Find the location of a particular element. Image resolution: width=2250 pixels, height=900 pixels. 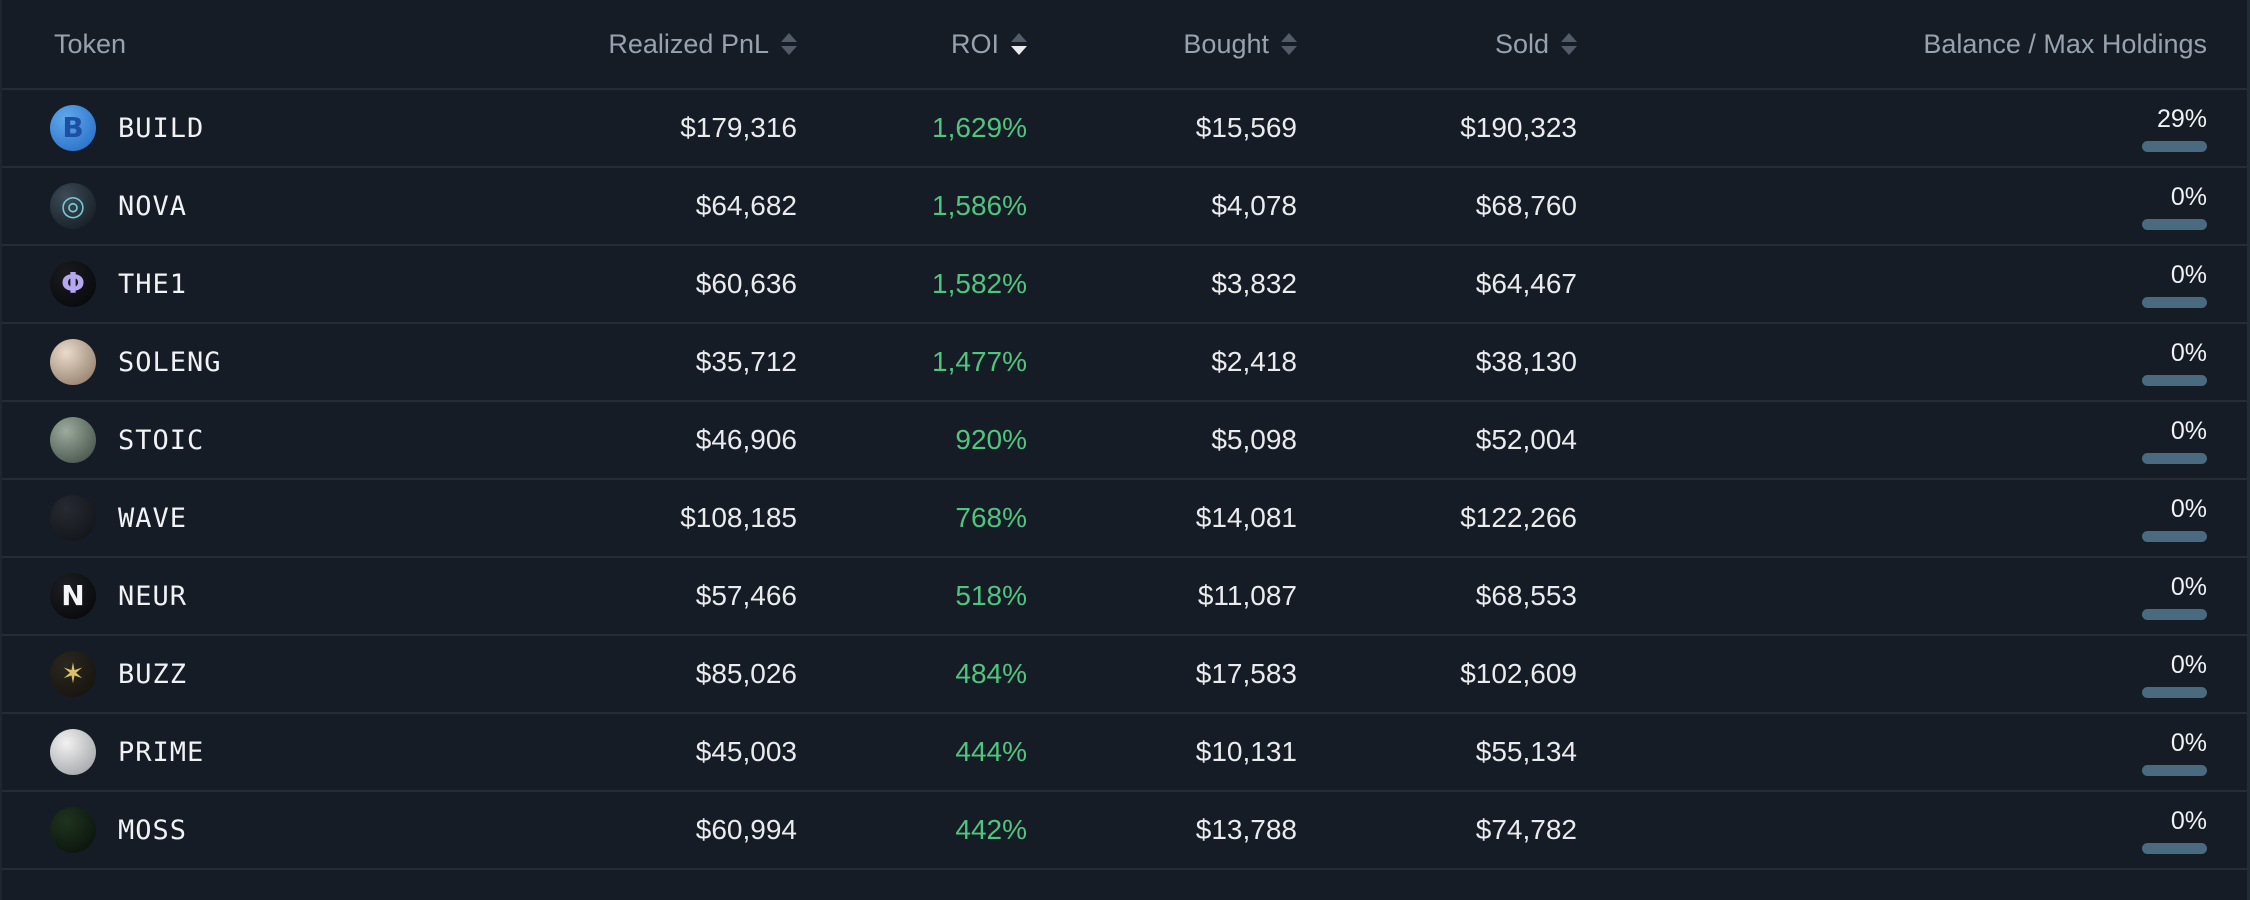

token-icon-glyph: Φ is located at coordinates (73, 283).